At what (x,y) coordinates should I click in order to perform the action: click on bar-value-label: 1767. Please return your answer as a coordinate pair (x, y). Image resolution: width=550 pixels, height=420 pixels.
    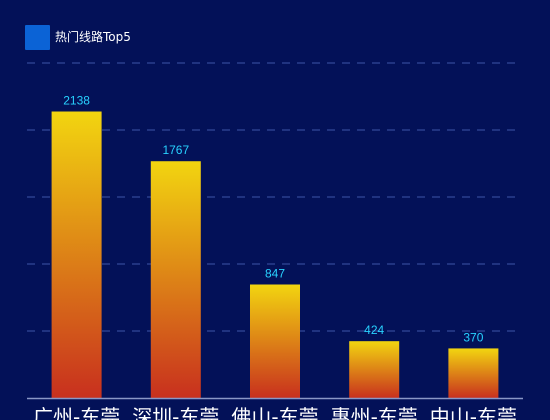
    Looking at the image, I should click on (175, 150).